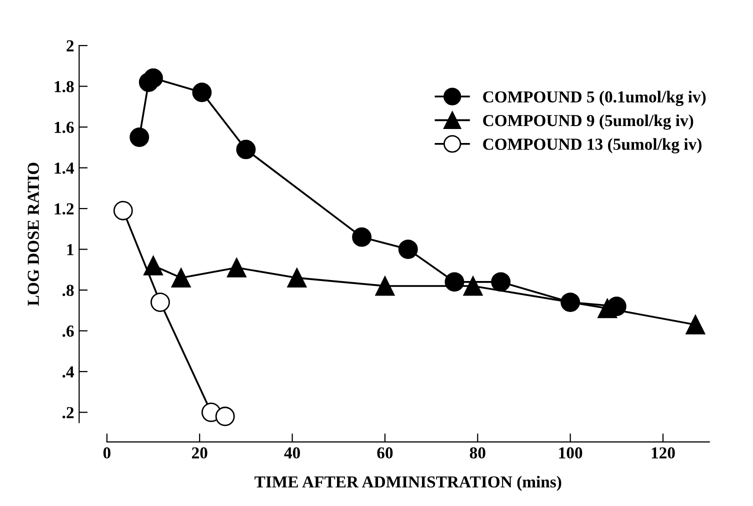 The width and height of the screenshot is (753, 506). What do you see at coordinates (70, 46) in the screenshot?
I see `y-tick-label: 2` at bounding box center [70, 46].